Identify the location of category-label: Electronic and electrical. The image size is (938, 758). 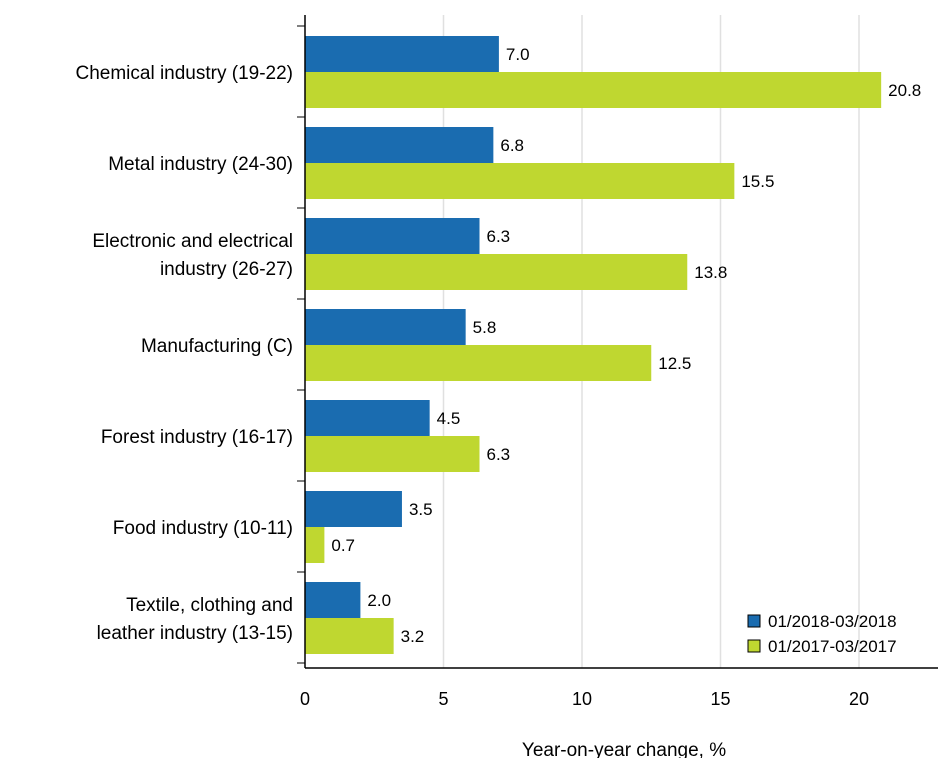
(192, 241).